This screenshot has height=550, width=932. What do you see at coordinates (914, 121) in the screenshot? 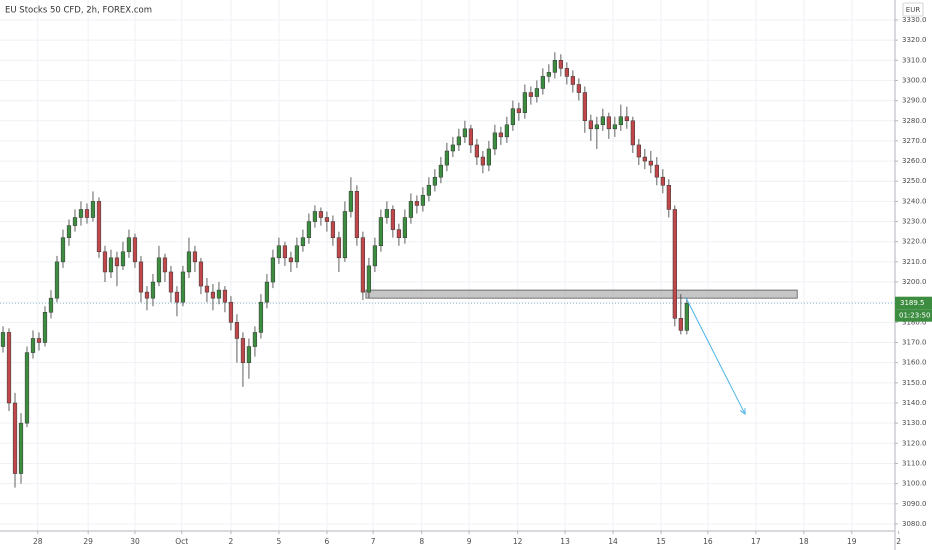
I see `y-tick-label: 3280.0` at bounding box center [914, 121].